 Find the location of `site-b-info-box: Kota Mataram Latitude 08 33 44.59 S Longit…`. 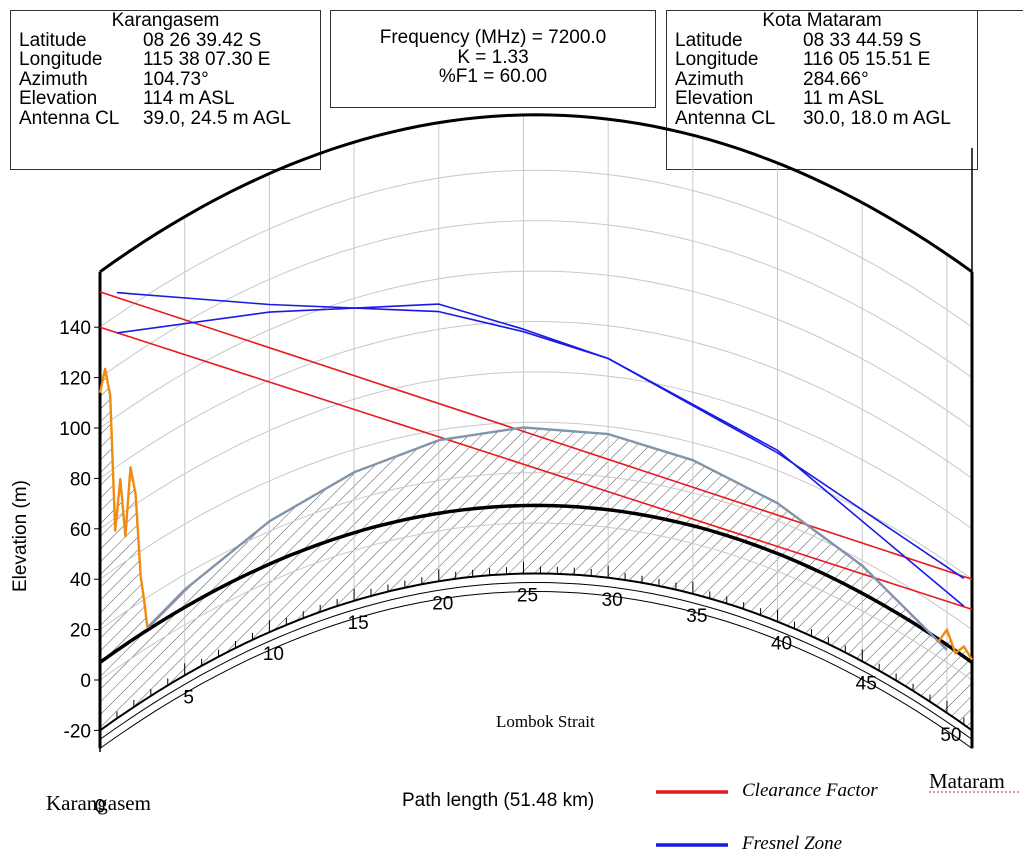

site-b-info-box: Kota Mataram Latitude 08 33 44.59 S Longit… is located at coordinates (822, 90).